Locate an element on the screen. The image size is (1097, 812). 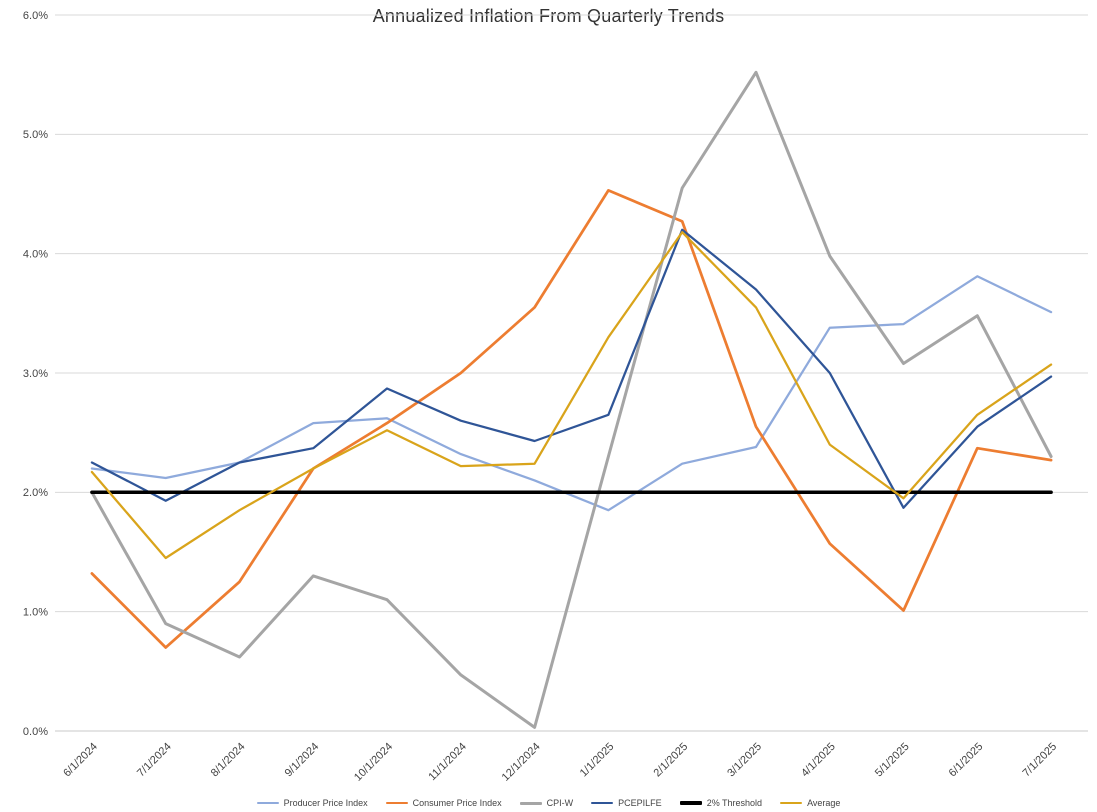
x-tick-label: 8/1/2024 is located at coordinates (228, 760).